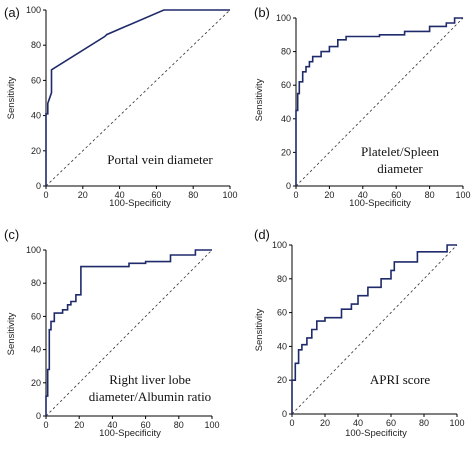 The image size is (474, 452). Describe the element at coordinates (150, 396) in the screenshot. I see `panel-annotation: diameter/Albumin ratio` at that location.